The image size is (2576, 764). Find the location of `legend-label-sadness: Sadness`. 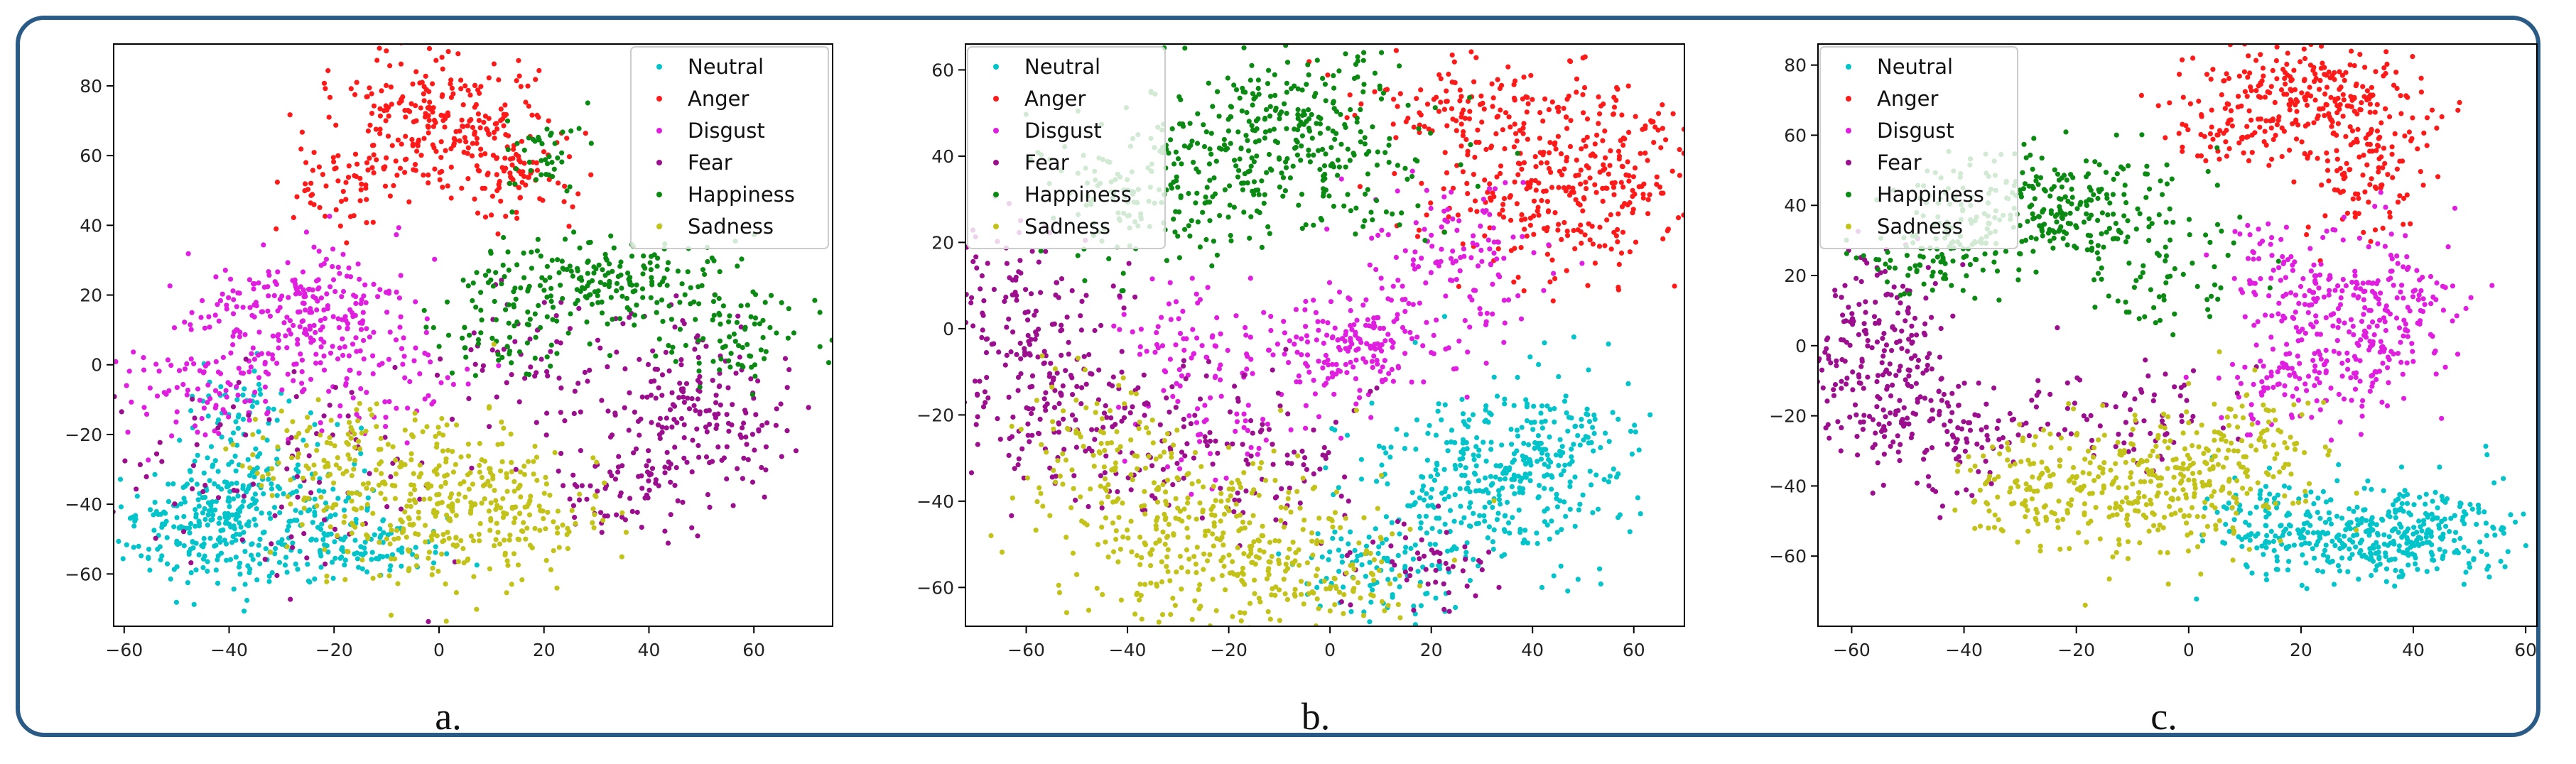

legend-label-sadness: Sadness is located at coordinates (731, 226).